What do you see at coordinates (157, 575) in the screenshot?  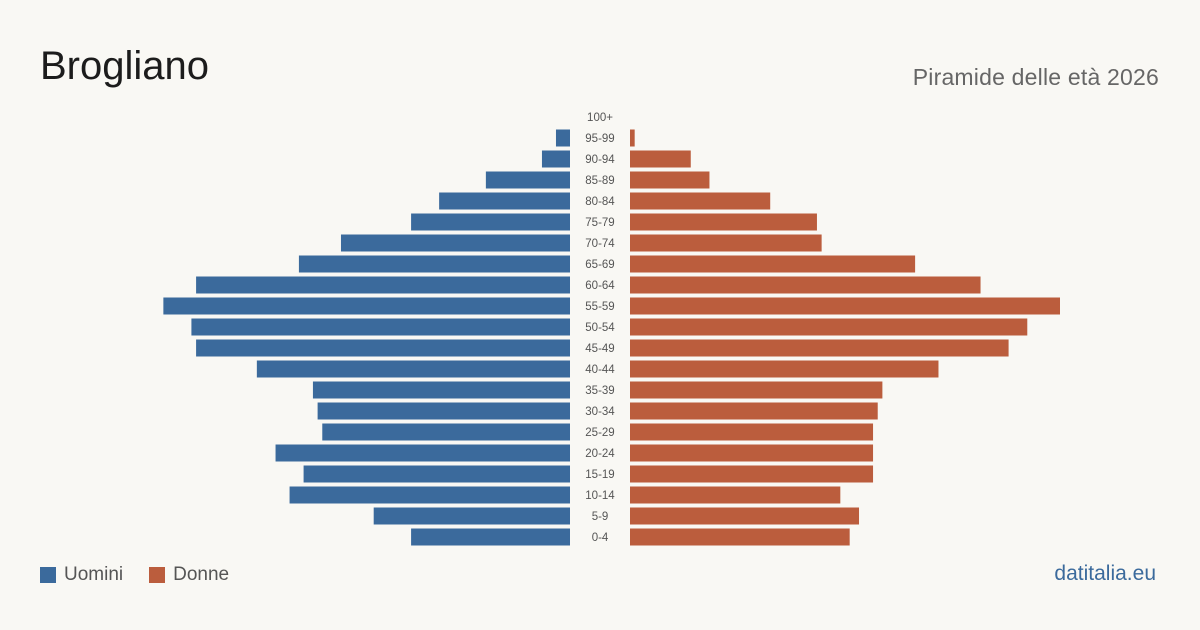 I see `legend-swatch-women` at bounding box center [157, 575].